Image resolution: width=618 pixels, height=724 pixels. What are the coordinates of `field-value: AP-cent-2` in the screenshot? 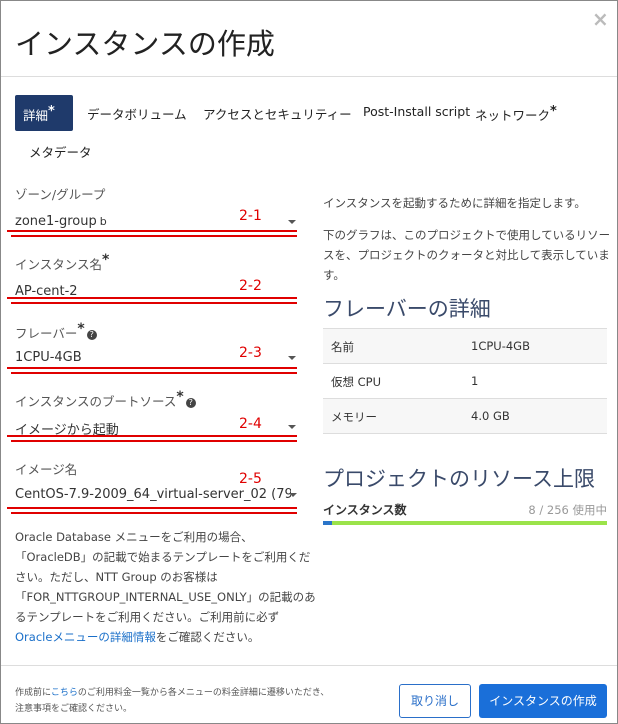 It's located at (46, 291).